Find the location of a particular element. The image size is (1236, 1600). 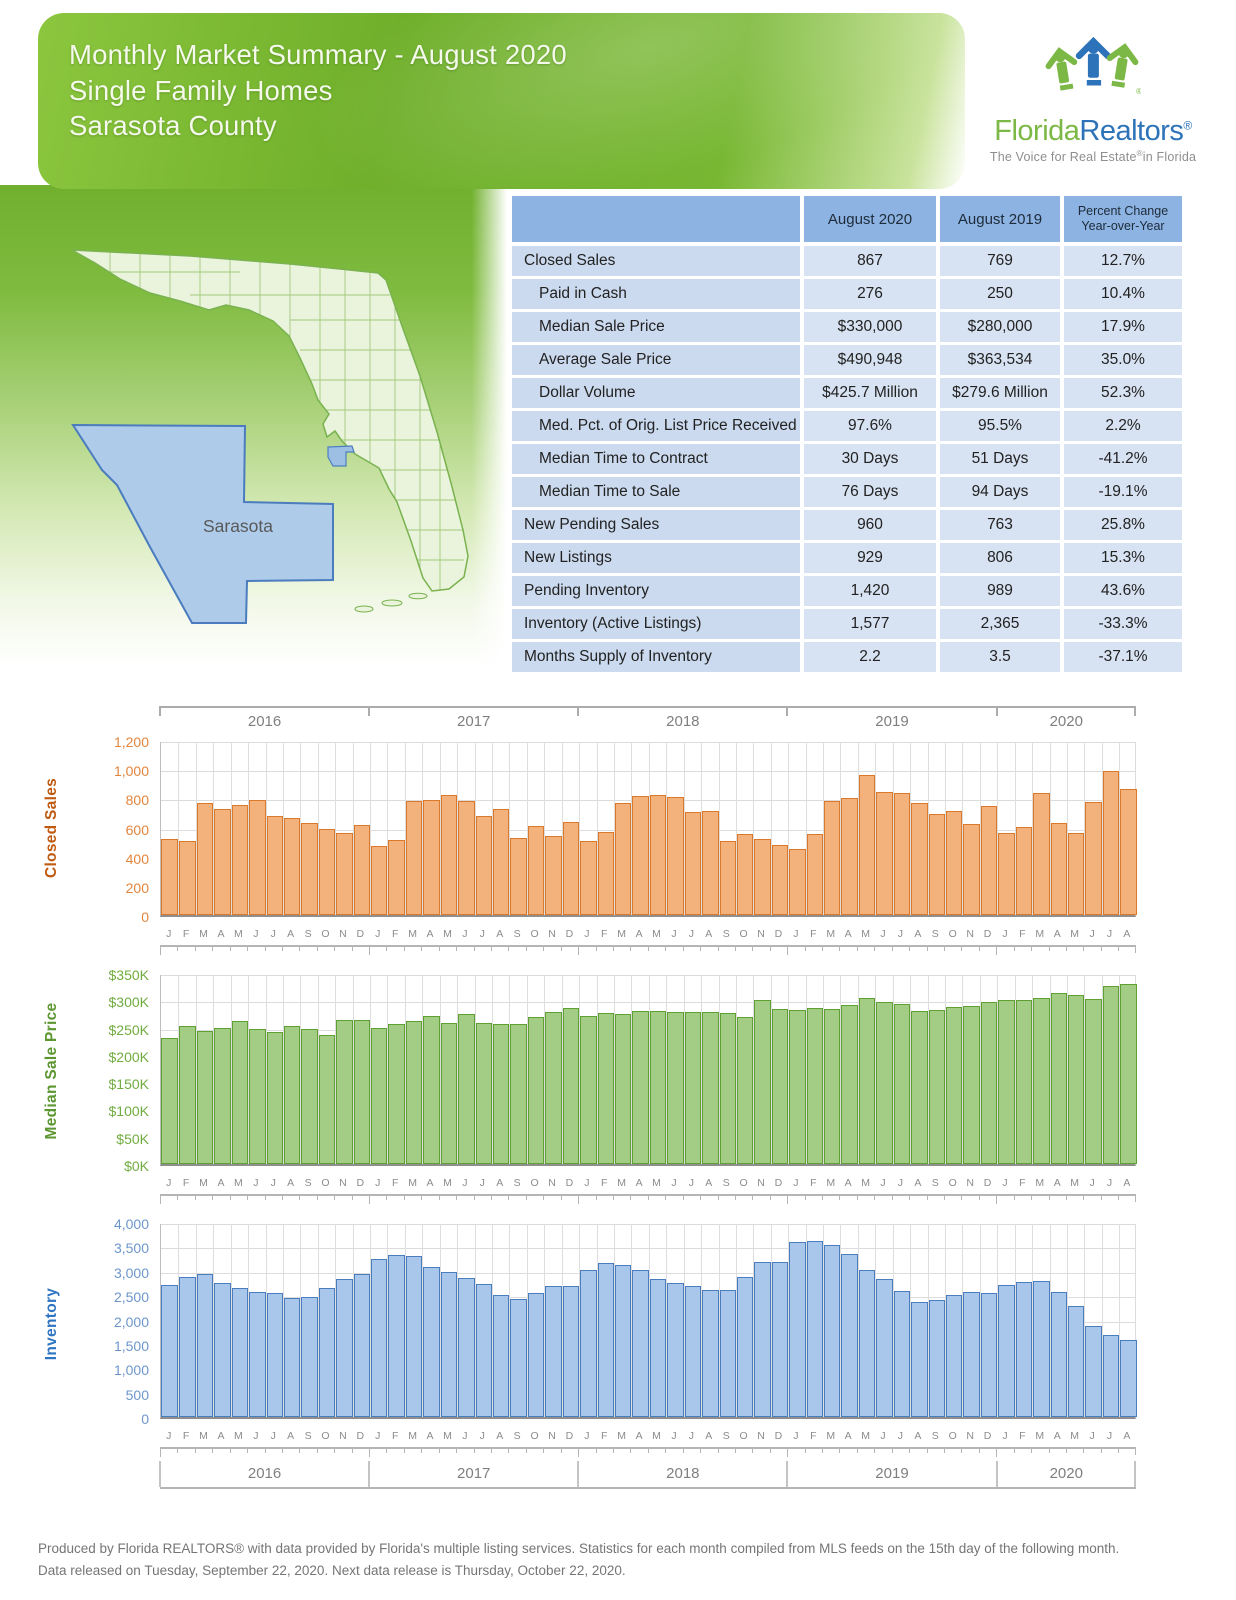

table-row: Months Supply of Inventory 2.2 3.5 -37.1% is located at coordinates (847, 657).